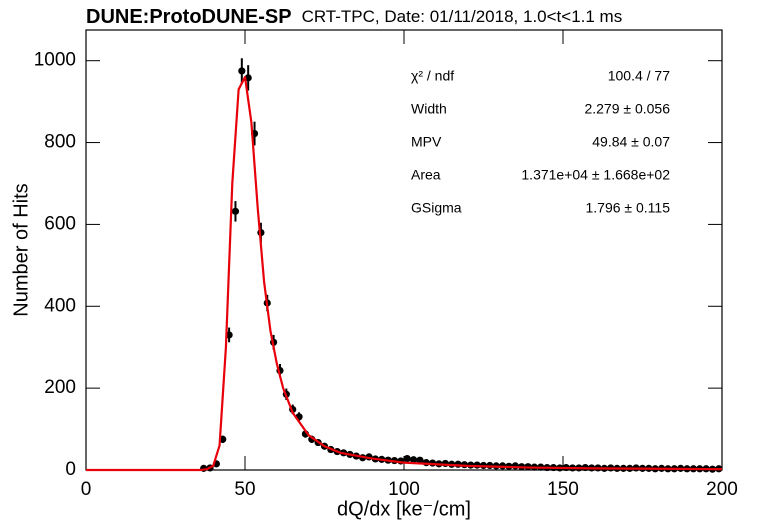 The height and width of the screenshot is (525, 774). I want to click on stat-label: MPV, so click(426, 142).